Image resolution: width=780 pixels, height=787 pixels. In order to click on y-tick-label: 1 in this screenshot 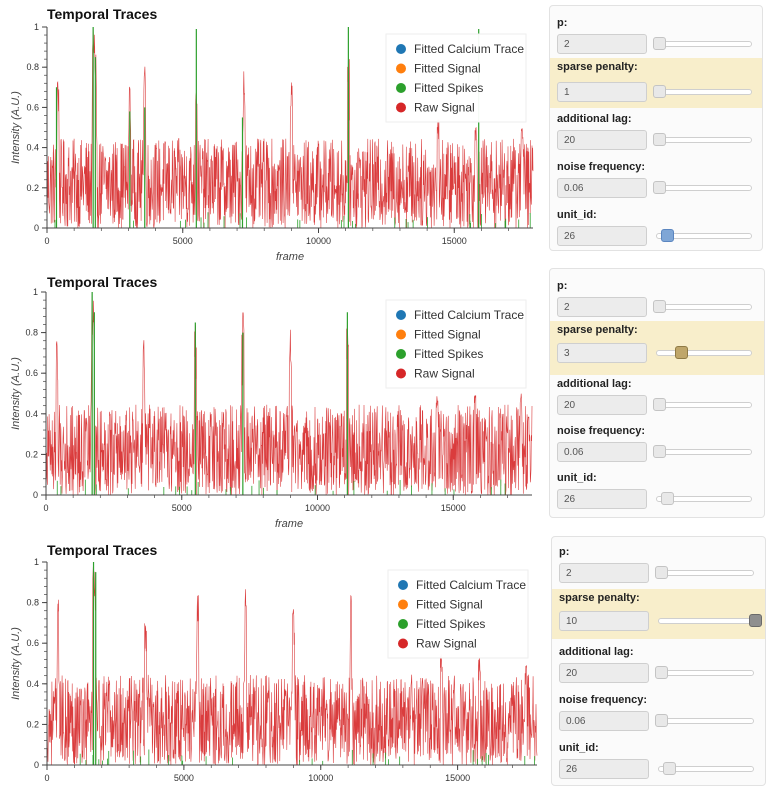, I will do `click(36, 27)`.